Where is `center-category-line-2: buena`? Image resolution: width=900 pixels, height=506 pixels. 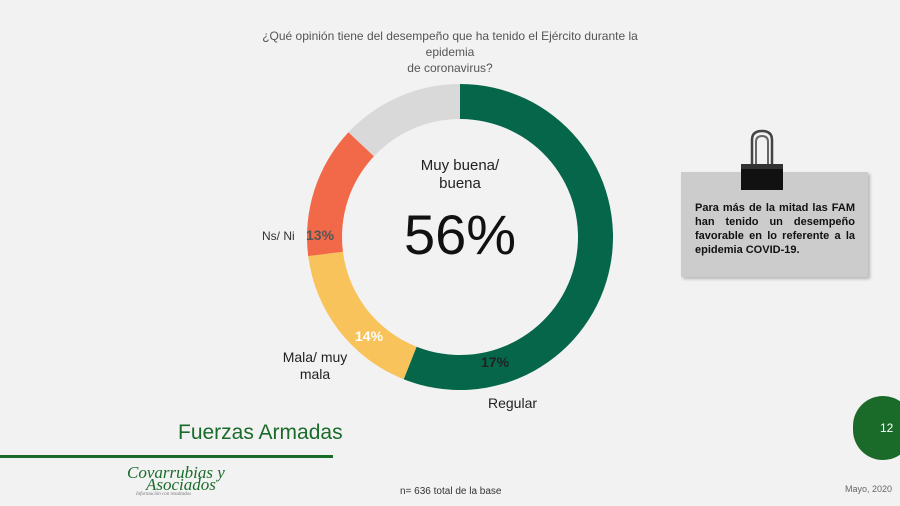
center-category-line-2: buena is located at coordinates (460, 183).